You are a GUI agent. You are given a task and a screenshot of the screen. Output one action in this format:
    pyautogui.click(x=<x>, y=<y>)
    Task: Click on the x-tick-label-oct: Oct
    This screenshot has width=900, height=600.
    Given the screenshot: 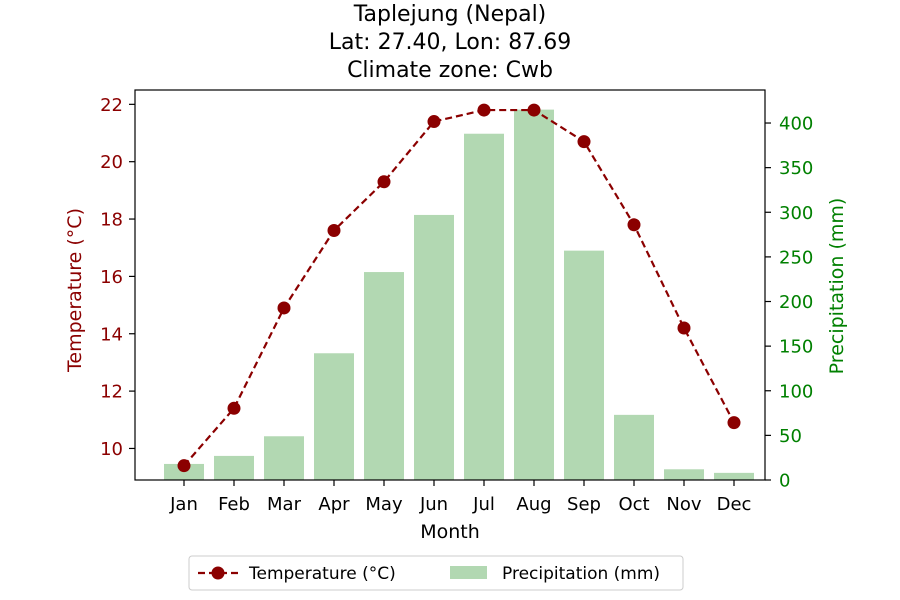 What is the action you would take?
    pyautogui.click(x=633, y=504)
    